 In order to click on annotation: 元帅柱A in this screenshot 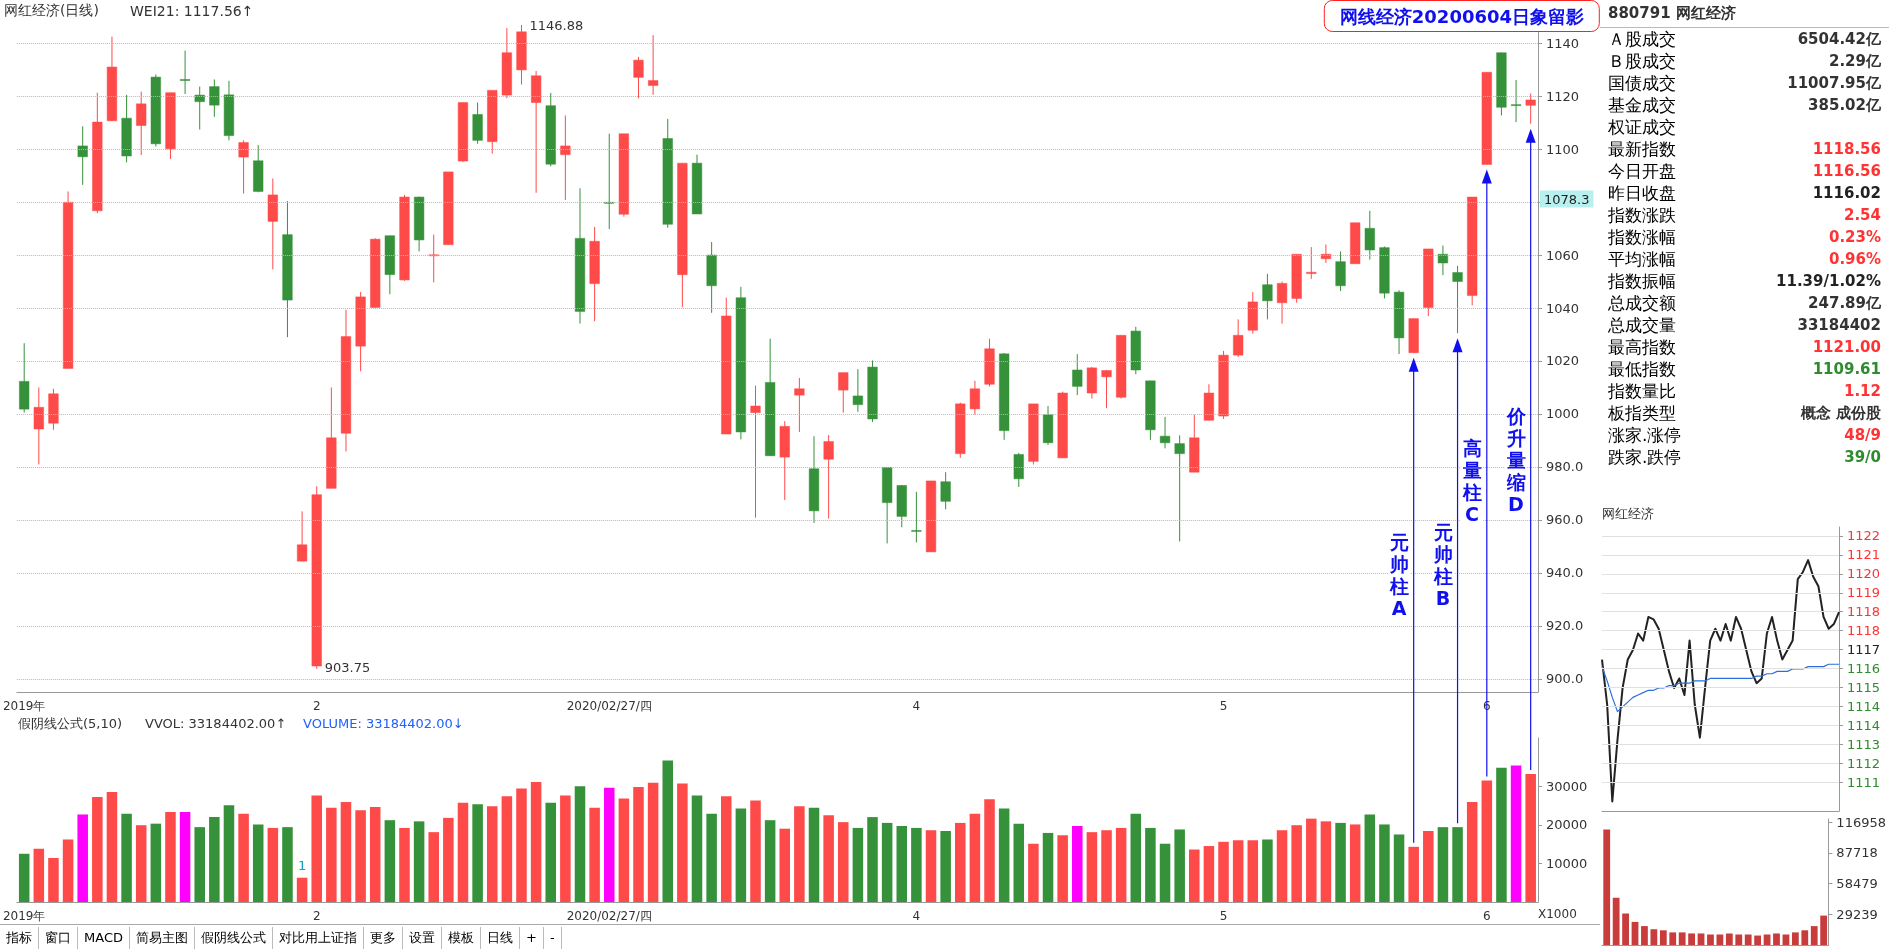, I will do `click(1399, 575)`.